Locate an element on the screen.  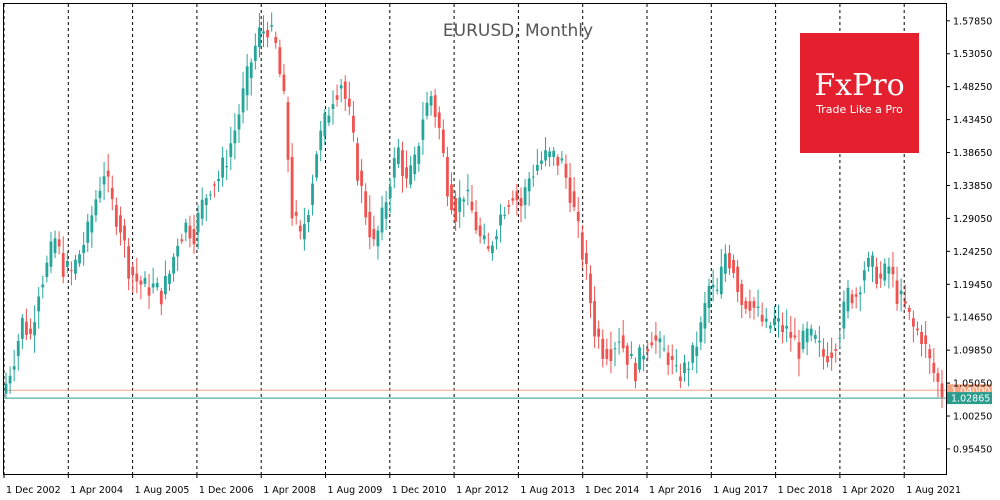
x-tick-label: 1 Dec 2010 is located at coordinates (419, 490).